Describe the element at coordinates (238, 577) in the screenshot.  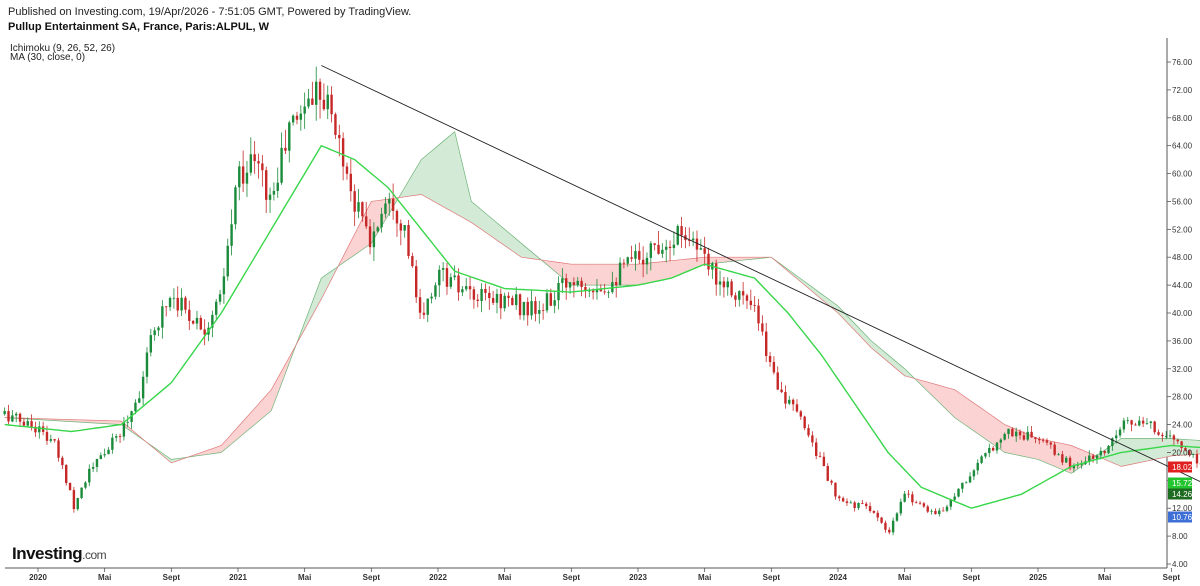
I see `x-tick-label: 2021` at that location.